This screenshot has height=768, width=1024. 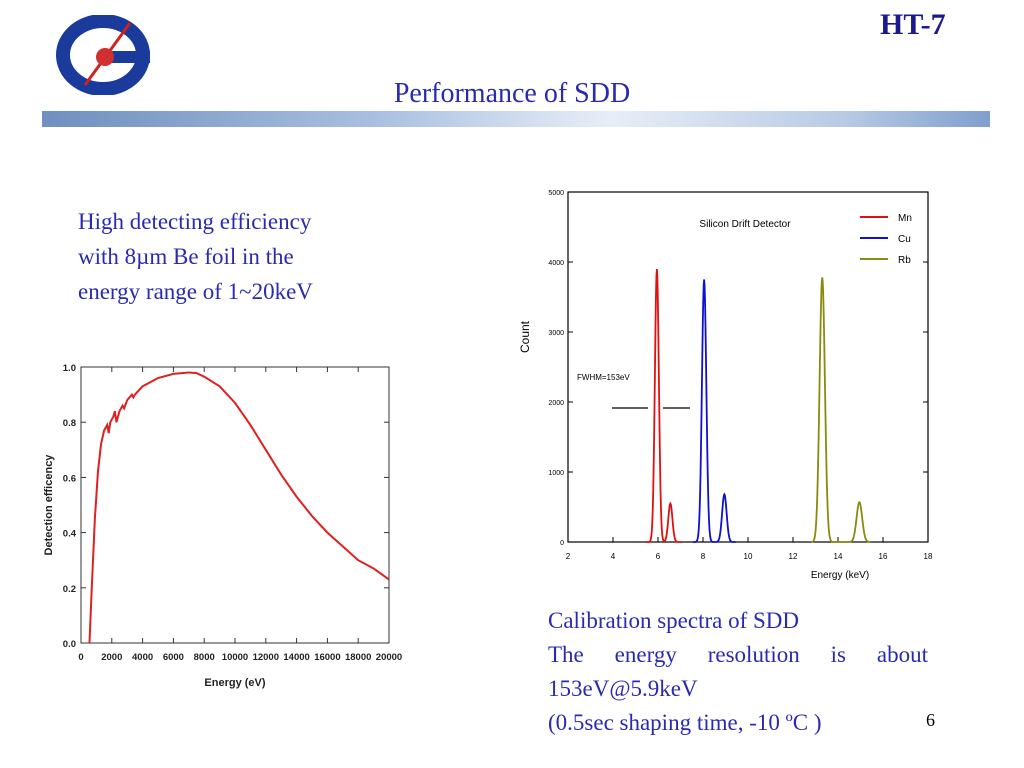 What do you see at coordinates (69, 644) in the screenshot?
I see `y-tick-label: 0.0` at bounding box center [69, 644].